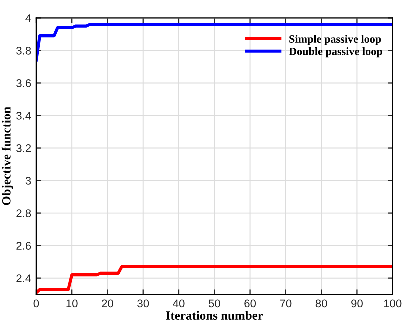 The image size is (405, 331). What do you see at coordinates (336, 40) in the screenshot?
I see `legend-label: Simple passive loop` at bounding box center [336, 40].